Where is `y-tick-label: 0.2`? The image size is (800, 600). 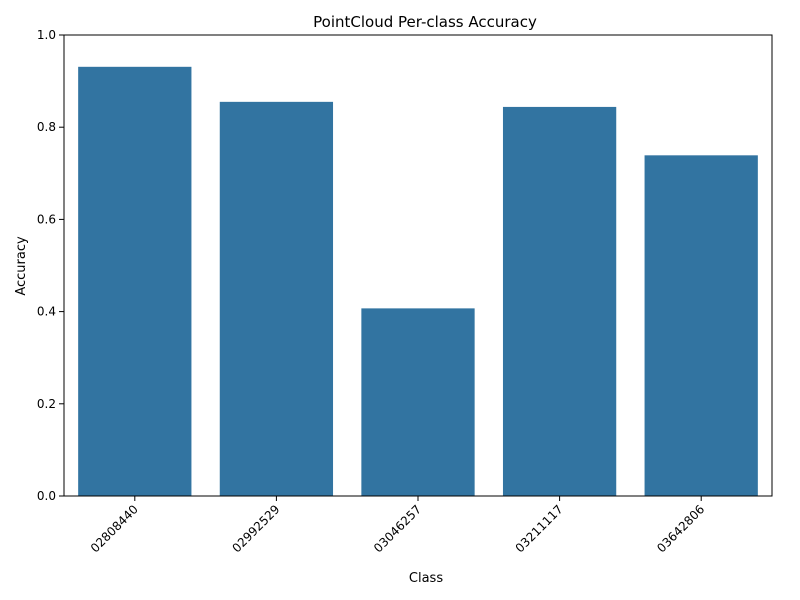
y-tick-label: 0.2 is located at coordinates (46, 404).